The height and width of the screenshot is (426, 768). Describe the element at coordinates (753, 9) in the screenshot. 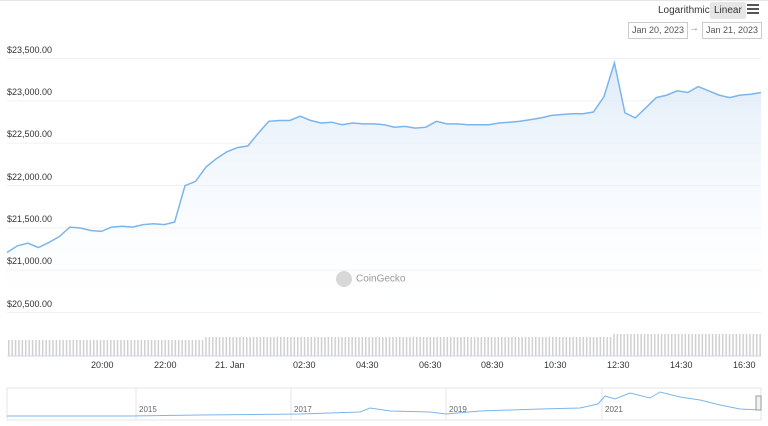

I see `menu-icon` at that location.